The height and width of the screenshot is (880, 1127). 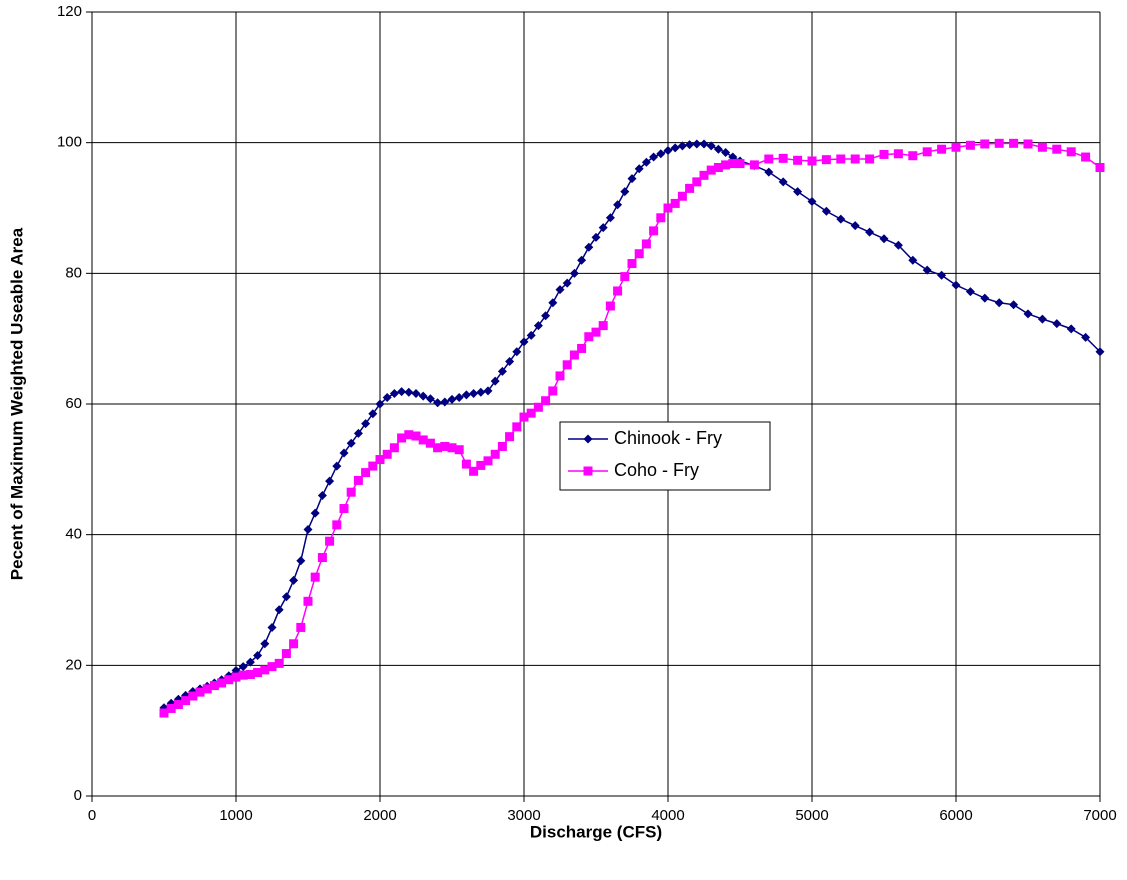 I want to click on legend-label: Chinook - Fry, so click(x=668, y=438).